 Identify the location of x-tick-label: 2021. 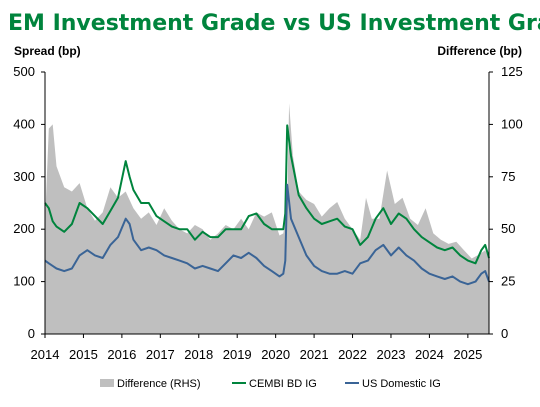
(314, 354).